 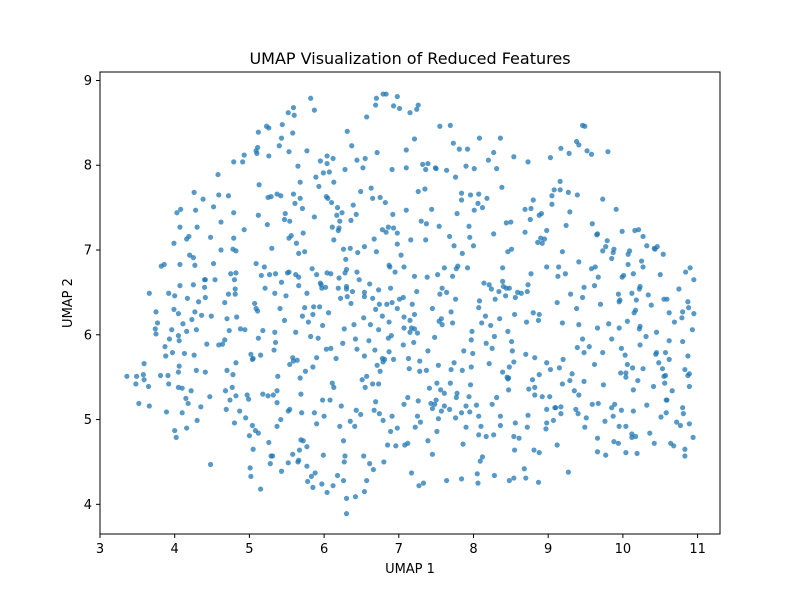 I want to click on y-tick-label: 5, so click(x=88, y=420).